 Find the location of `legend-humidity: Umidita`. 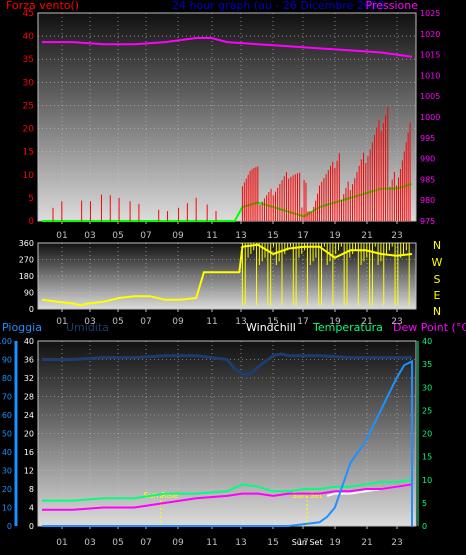

legend-humidity: Umidita is located at coordinates (87, 327).